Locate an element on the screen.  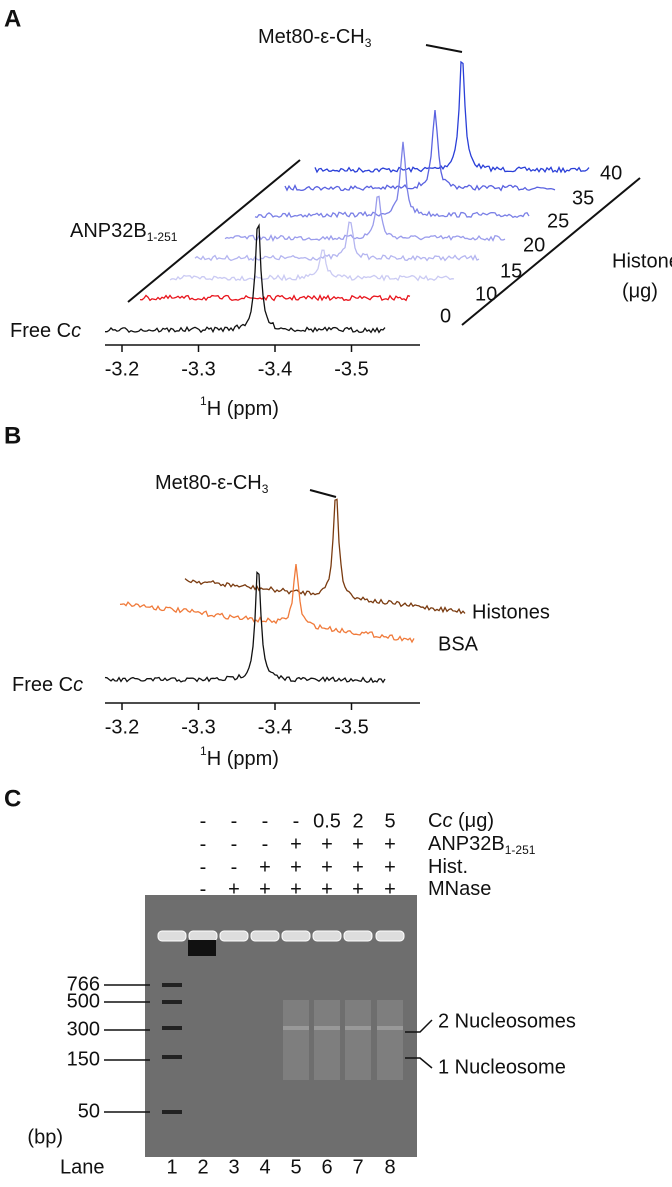
row-label: ANP32B1-251 is located at coordinates (482, 845).